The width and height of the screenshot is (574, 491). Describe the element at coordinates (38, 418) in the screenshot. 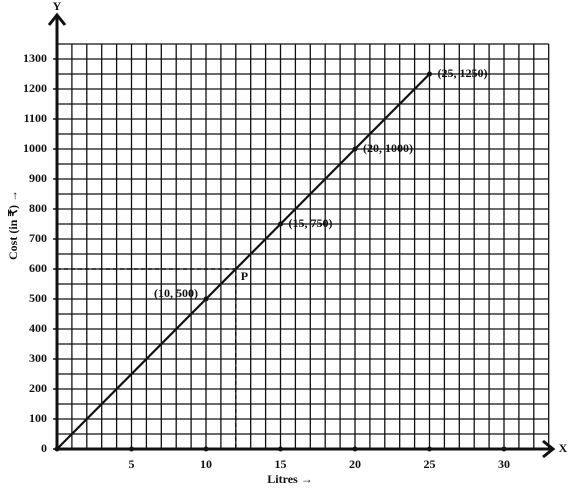

I see `y-tick-label: 100` at that location.